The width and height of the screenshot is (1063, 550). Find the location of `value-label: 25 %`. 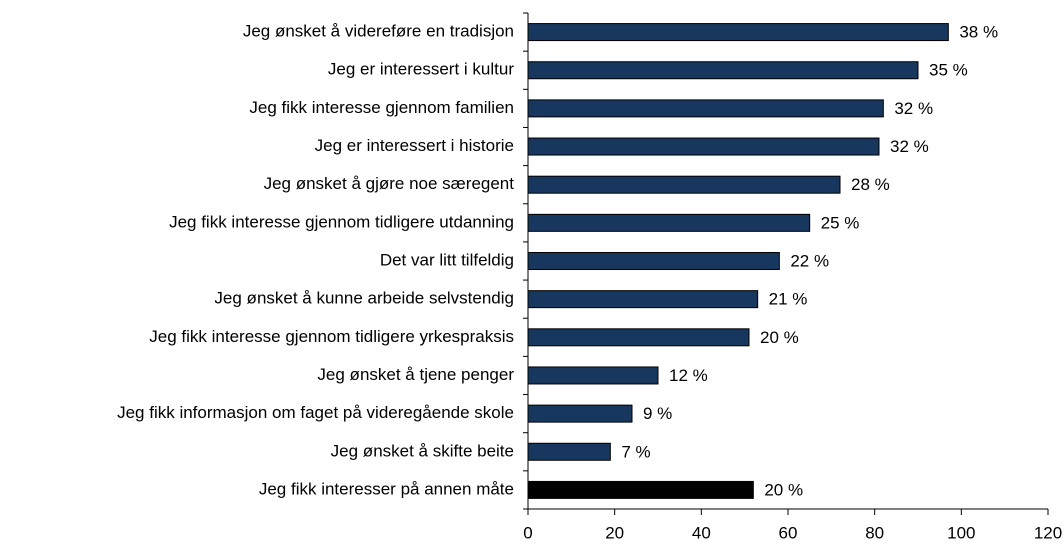

value-label: 25 % is located at coordinates (840, 222).